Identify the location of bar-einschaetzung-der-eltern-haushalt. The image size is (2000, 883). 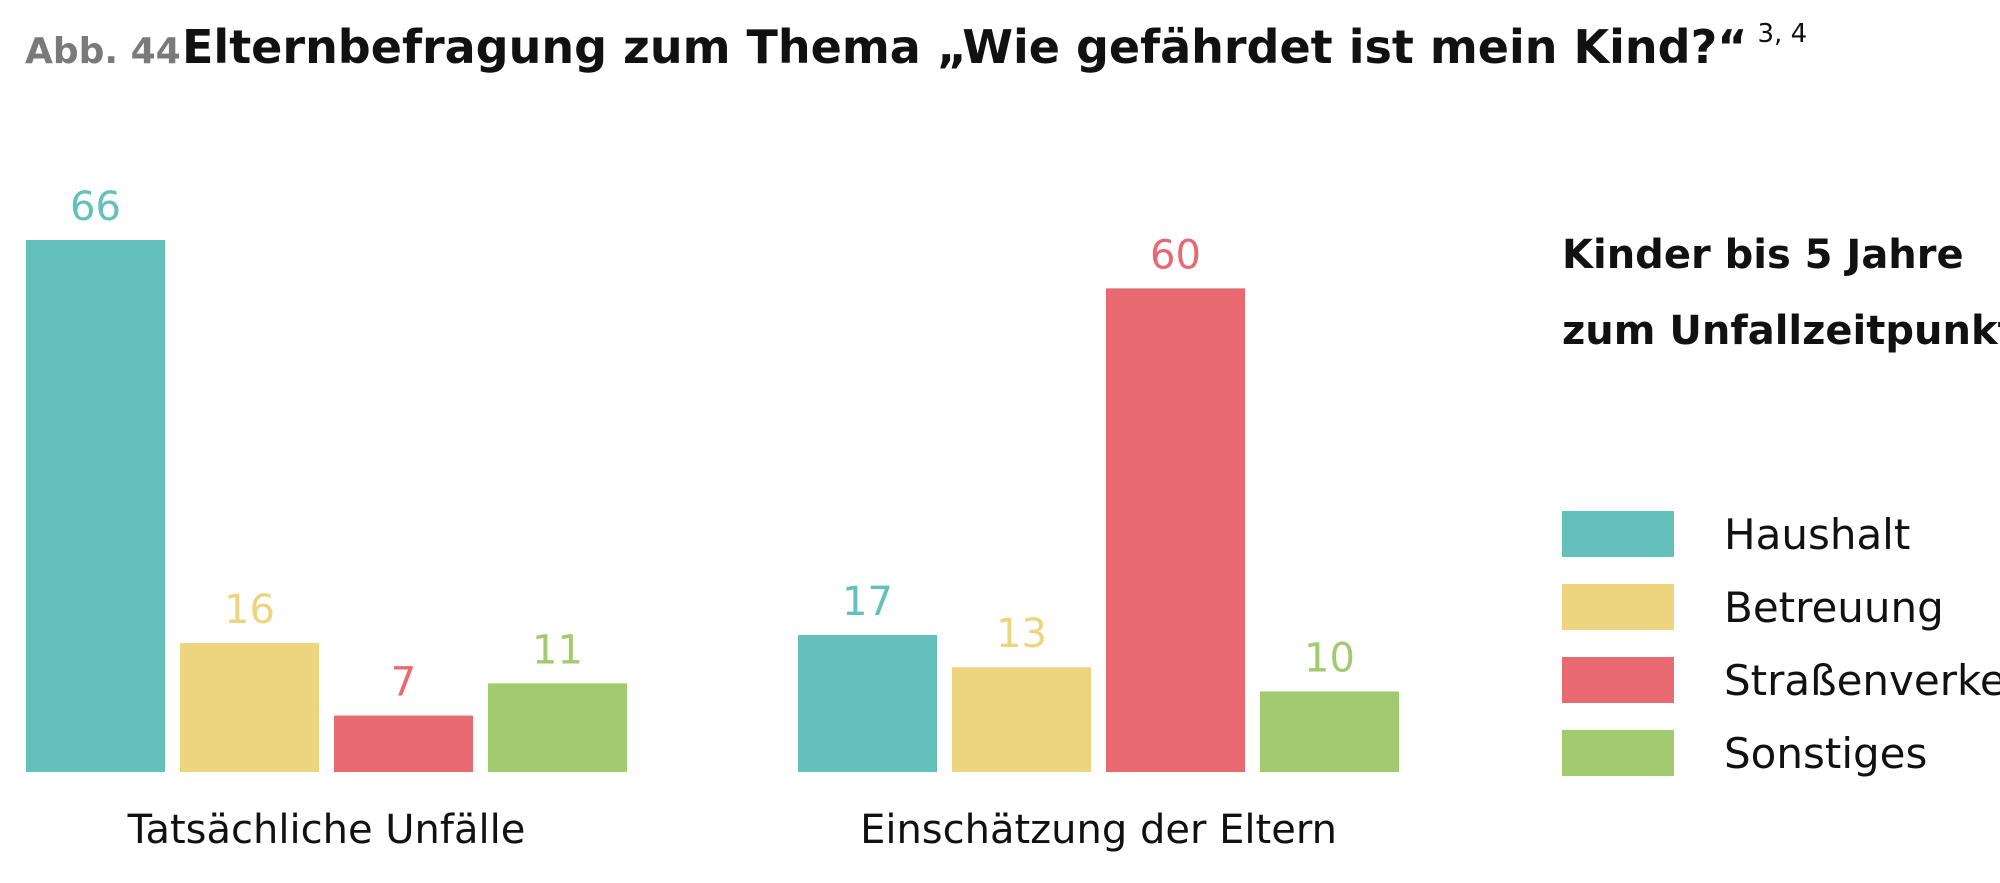
(867, 703).